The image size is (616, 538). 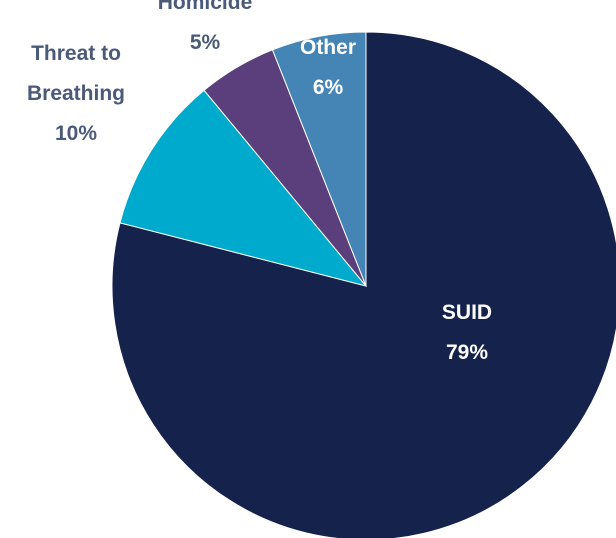 What do you see at coordinates (467, 332) in the screenshot?
I see `slice-label: SUID 79%` at bounding box center [467, 332].